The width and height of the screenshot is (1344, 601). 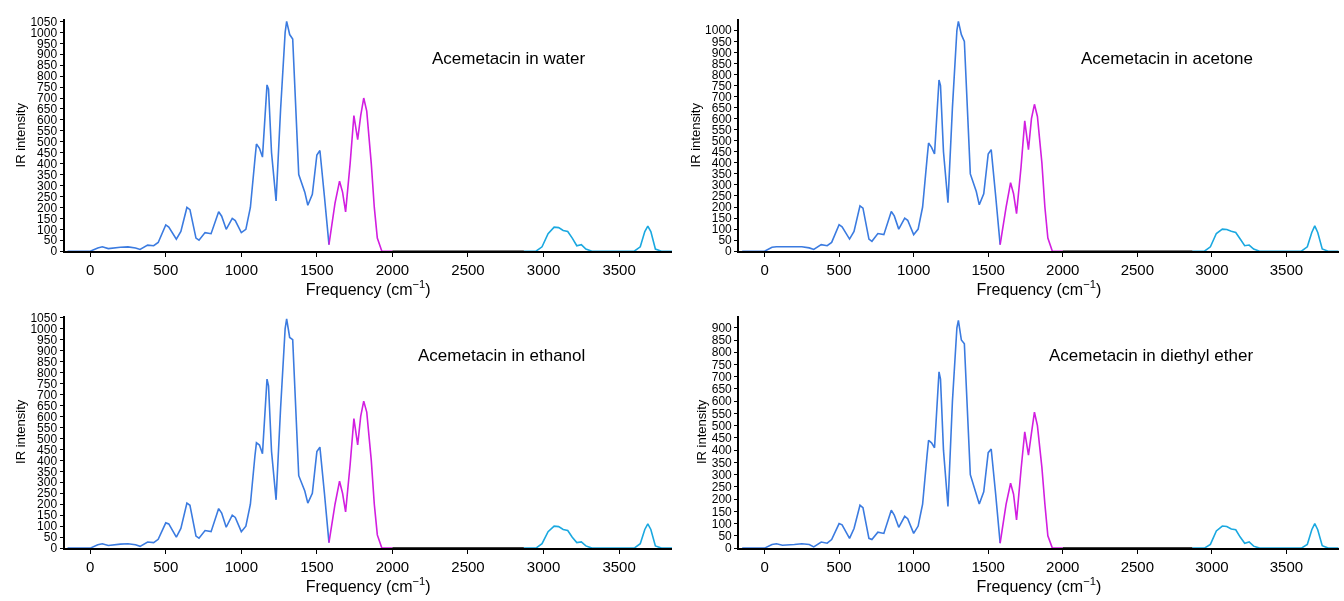 What do you see at coordinates (502, 355) in the screenshot?
I see `text: Acemetacin in ethanol` at bounding box center [502, 355].